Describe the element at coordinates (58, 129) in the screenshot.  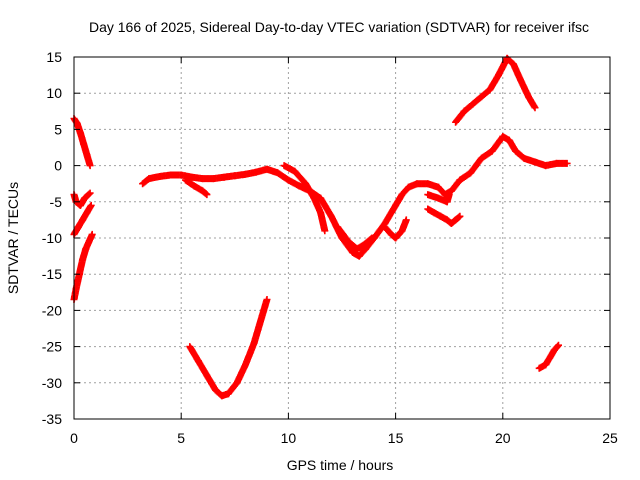
I see `y-tick-label: 5` at that location.